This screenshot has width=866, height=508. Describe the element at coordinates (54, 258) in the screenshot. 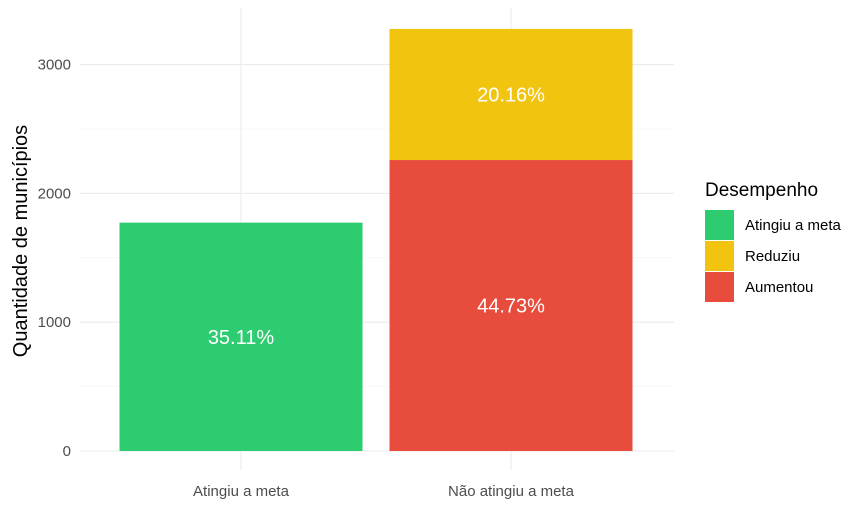

I see `y-axis-ticks: 0 1000 2000 3000` at that location.